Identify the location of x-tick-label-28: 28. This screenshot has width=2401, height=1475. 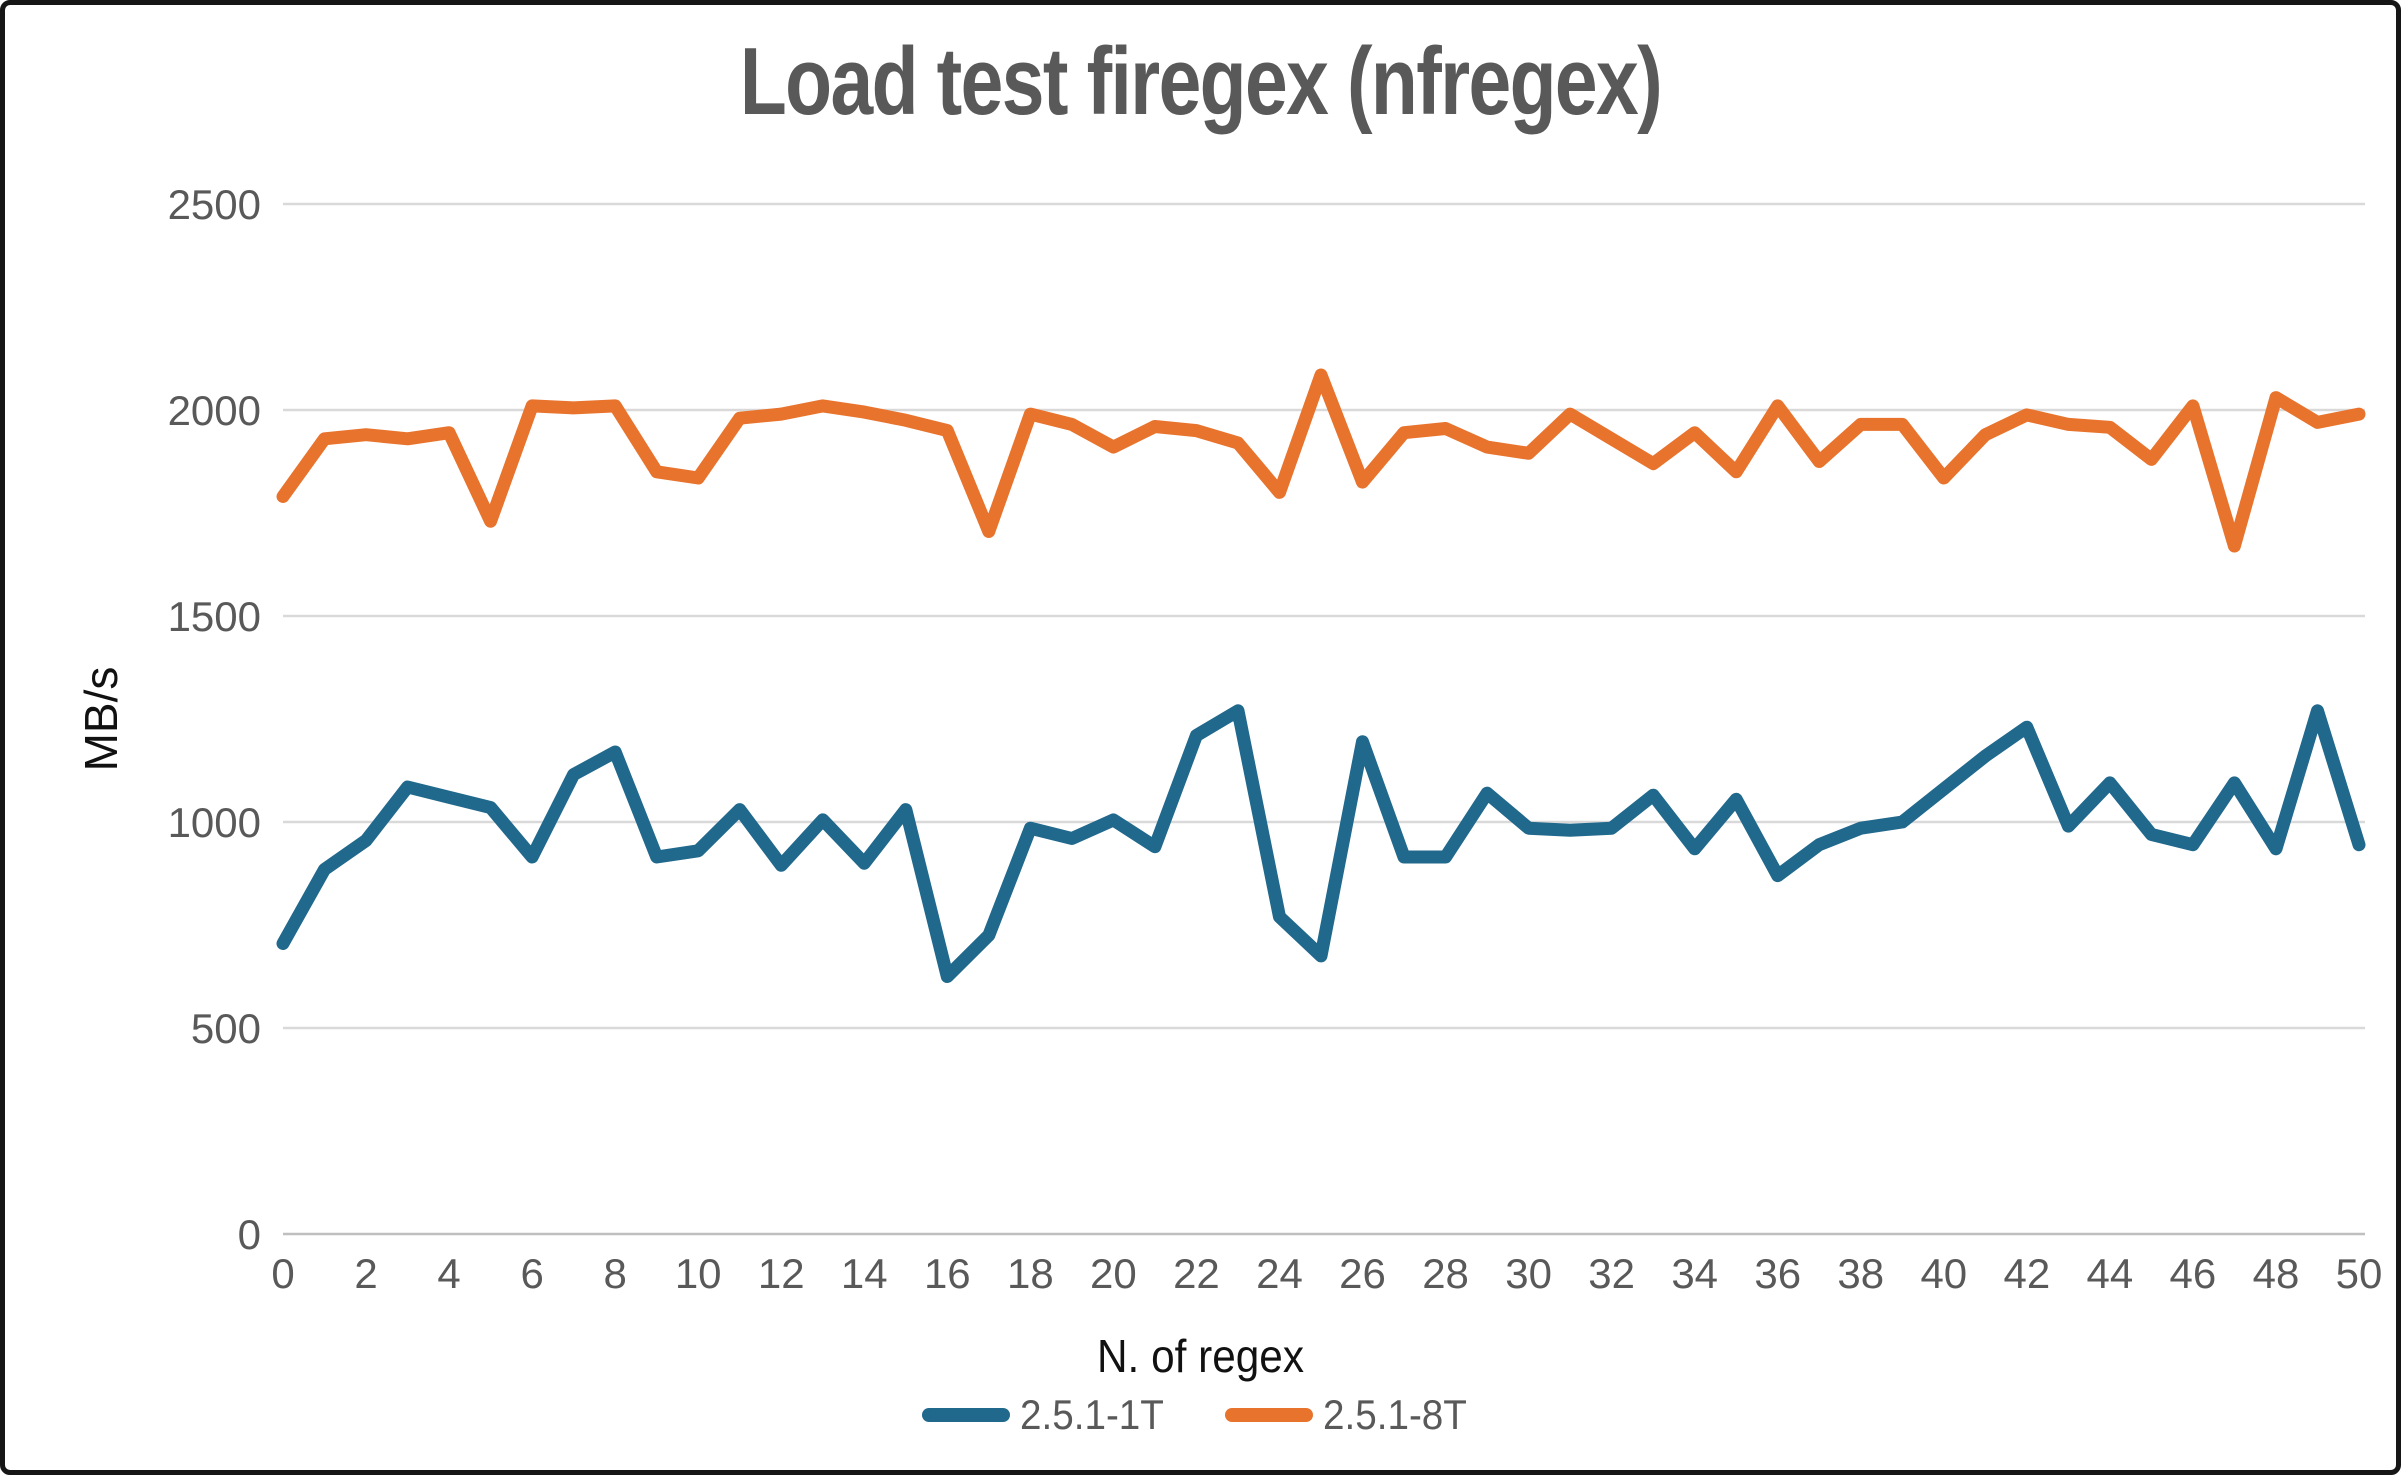
(1445, 1273).